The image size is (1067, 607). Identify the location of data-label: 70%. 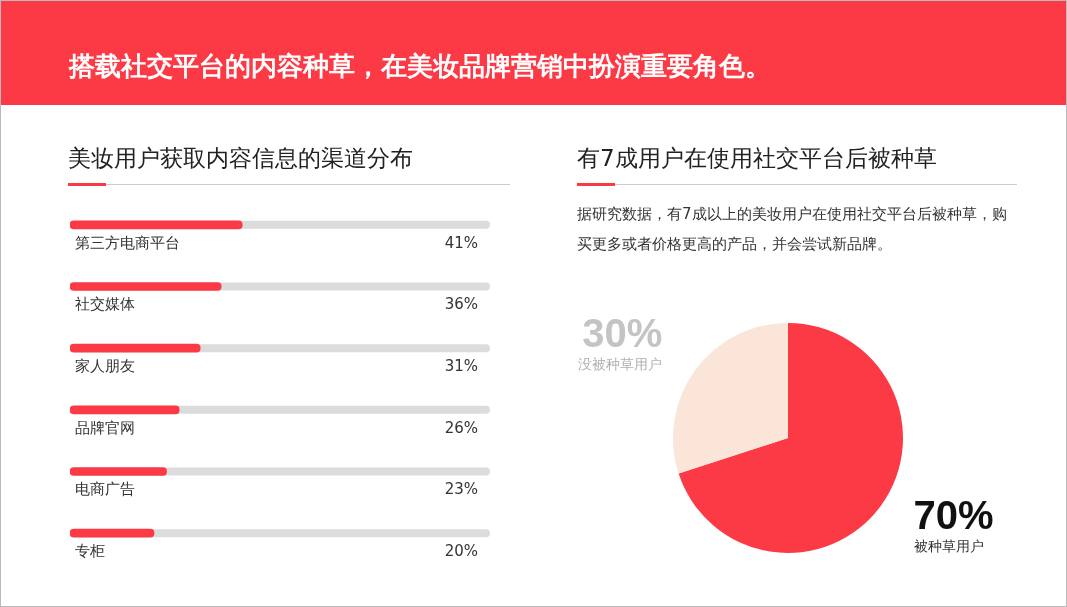
(953, 515).